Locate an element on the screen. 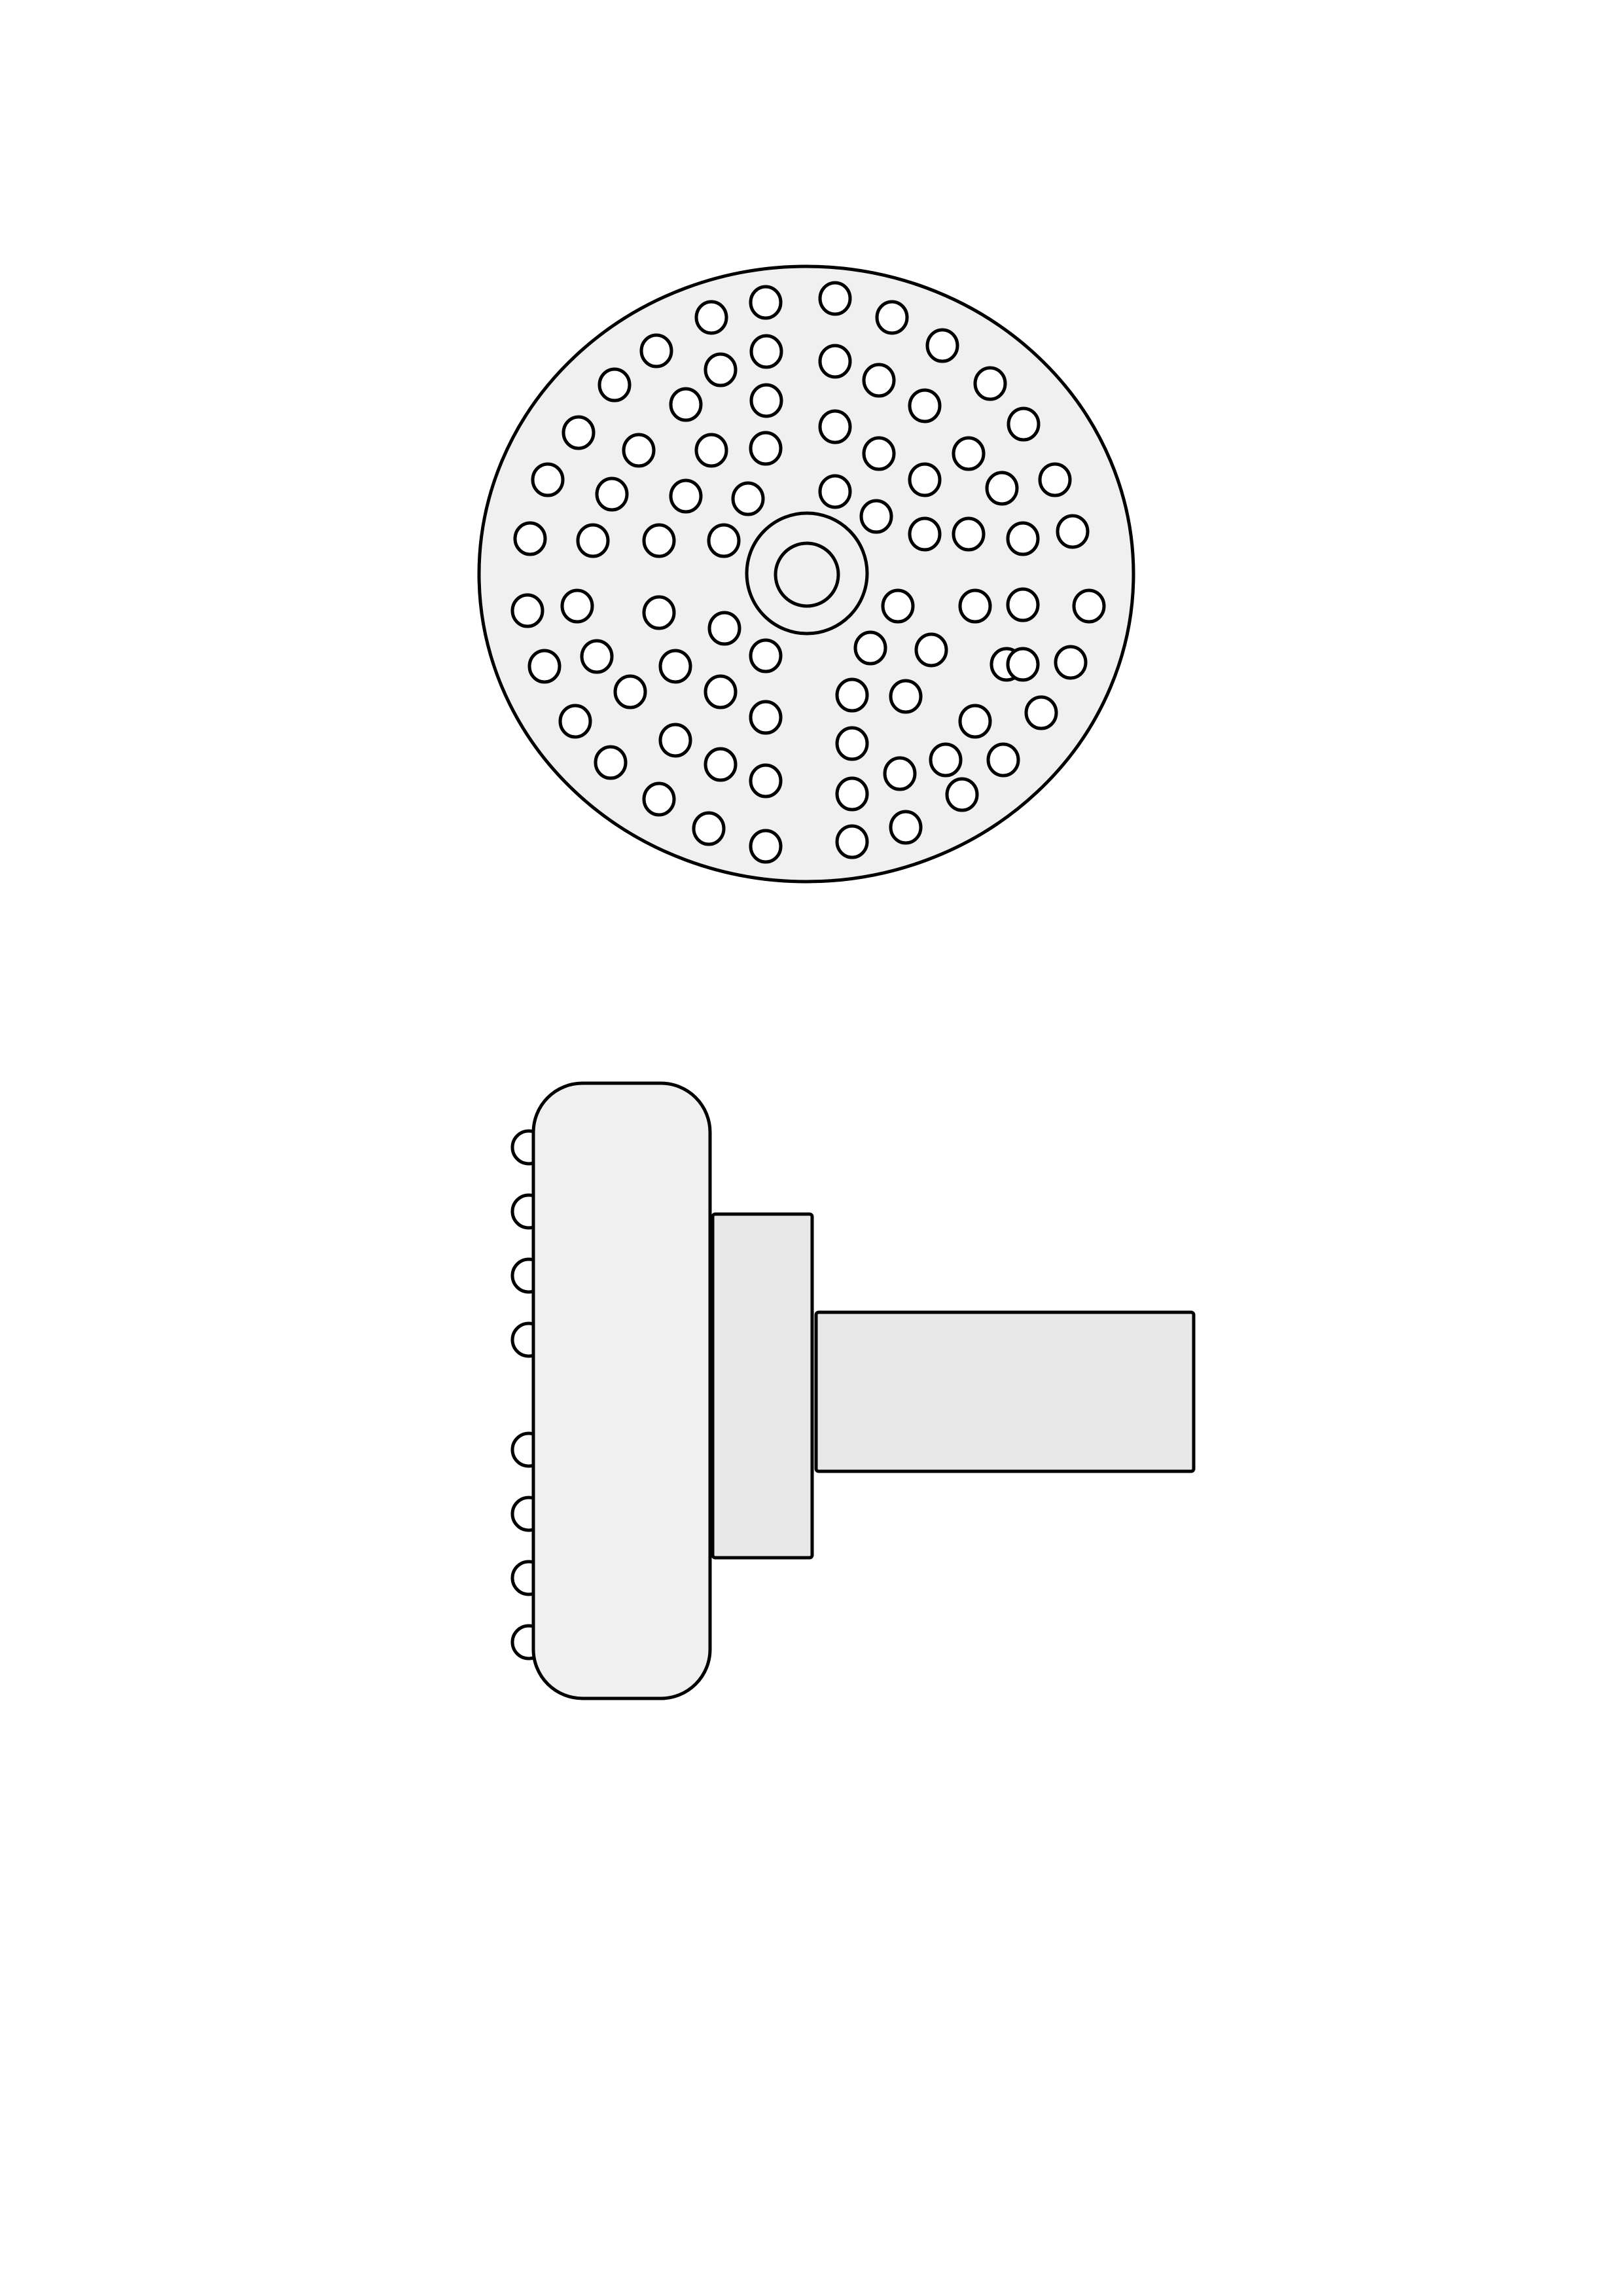 Image resolution: width=1623 pixels, height=2296 pixels. shower-head-body is located at coordinates (621, 1390).